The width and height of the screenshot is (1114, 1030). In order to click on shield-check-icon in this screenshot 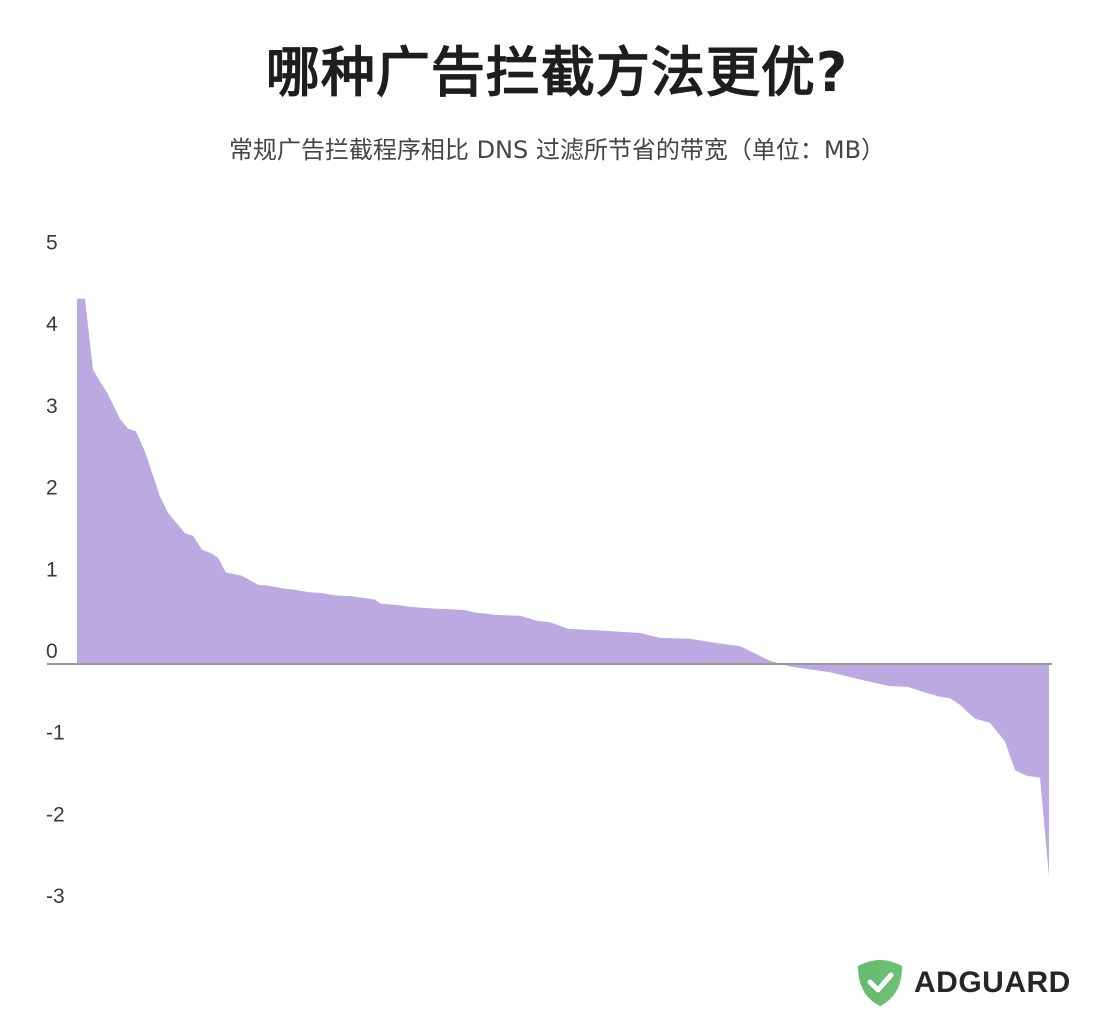, I will do `click(880, 983)`.